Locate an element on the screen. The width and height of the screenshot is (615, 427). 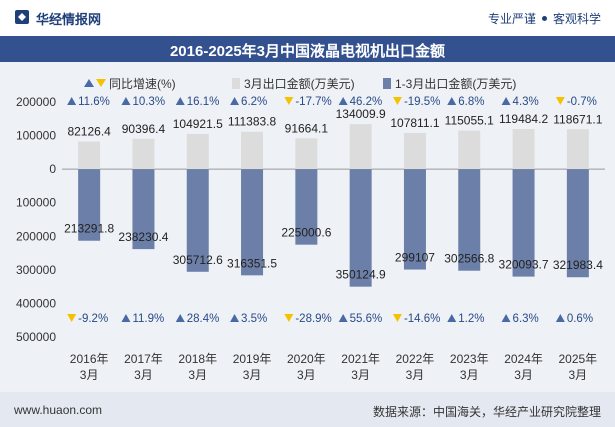
cumulative-value-label: 299107 is located at coordinates (415, 258).